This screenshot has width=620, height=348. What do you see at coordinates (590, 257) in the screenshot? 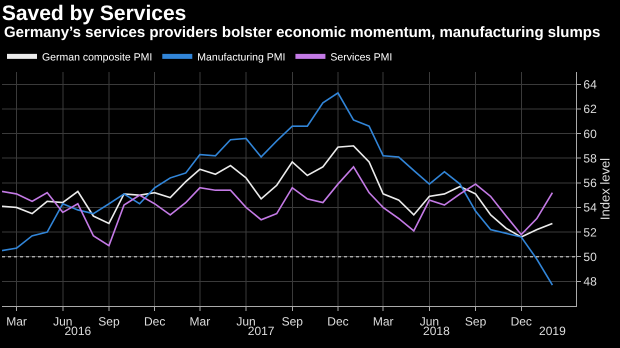
I see `y-tick-label: 50` at bounding box center [590, 257].